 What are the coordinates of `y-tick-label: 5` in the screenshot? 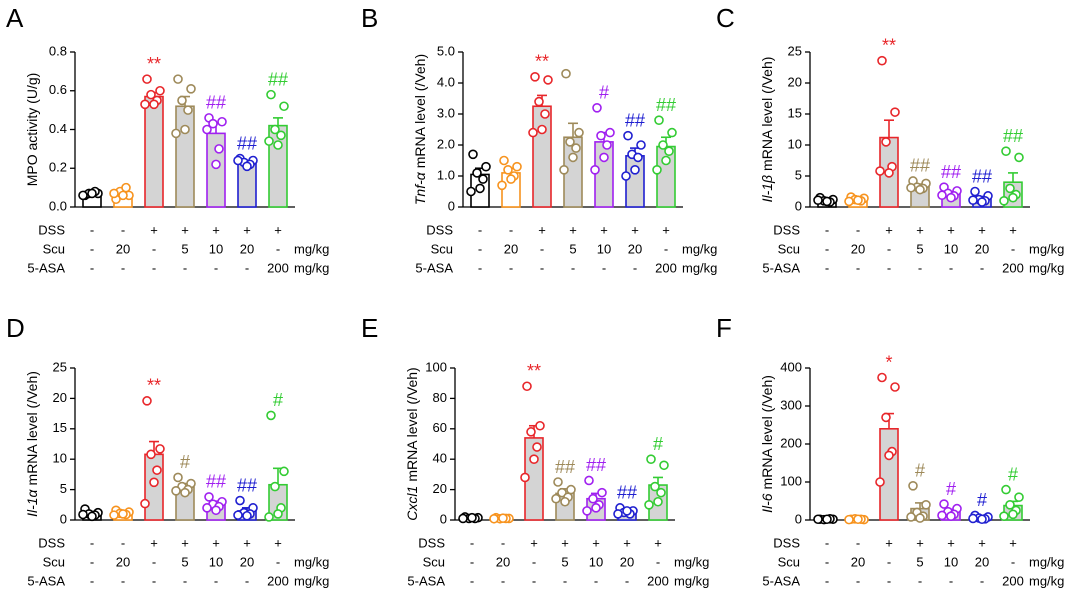 It's located at (63, 488).